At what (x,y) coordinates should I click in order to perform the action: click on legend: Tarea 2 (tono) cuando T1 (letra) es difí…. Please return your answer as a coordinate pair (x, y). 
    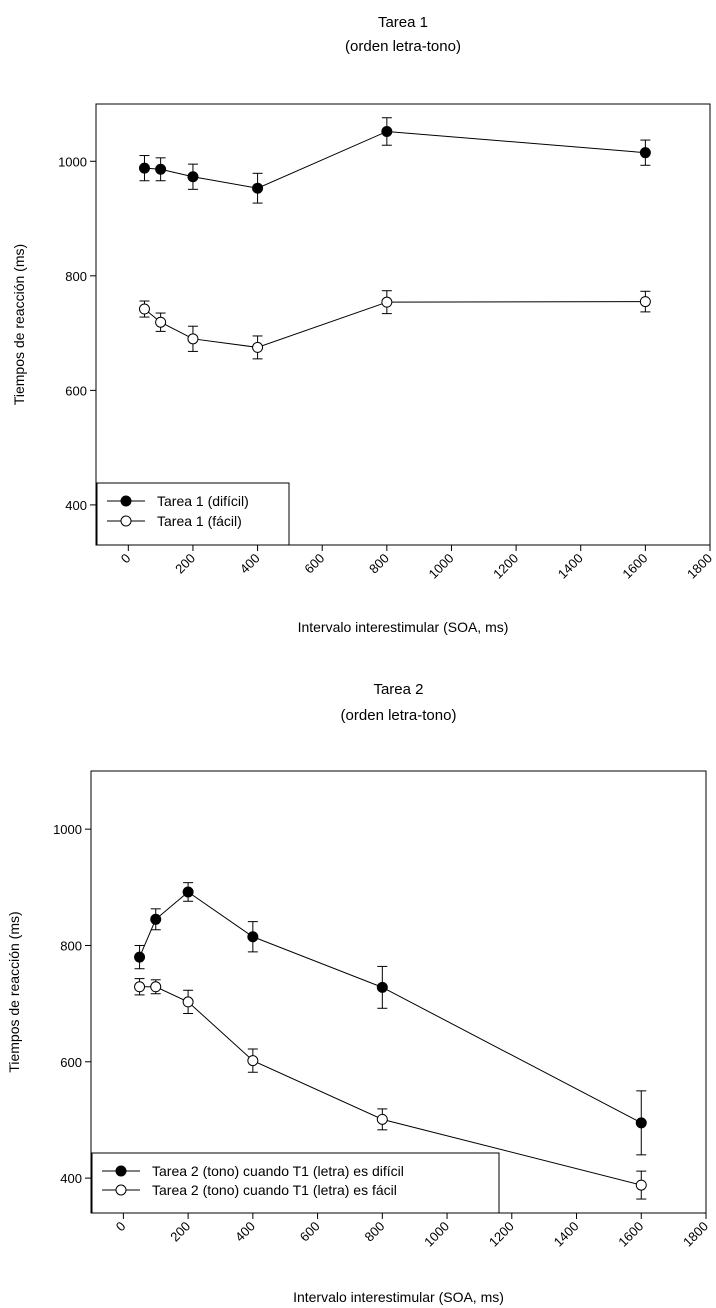
    Looking at the image, I should click on (295, 1183).